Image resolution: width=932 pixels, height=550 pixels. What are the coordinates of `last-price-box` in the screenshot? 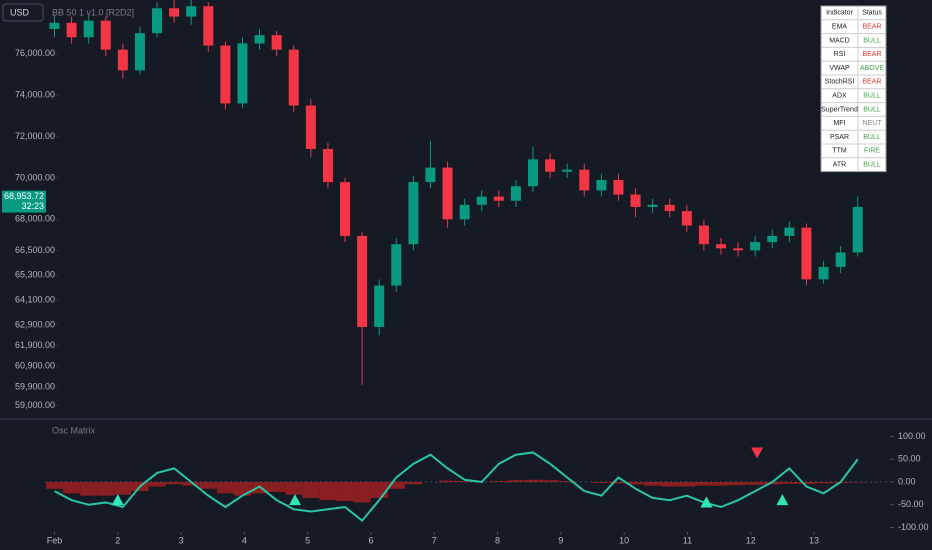 It's located at (24, 201).